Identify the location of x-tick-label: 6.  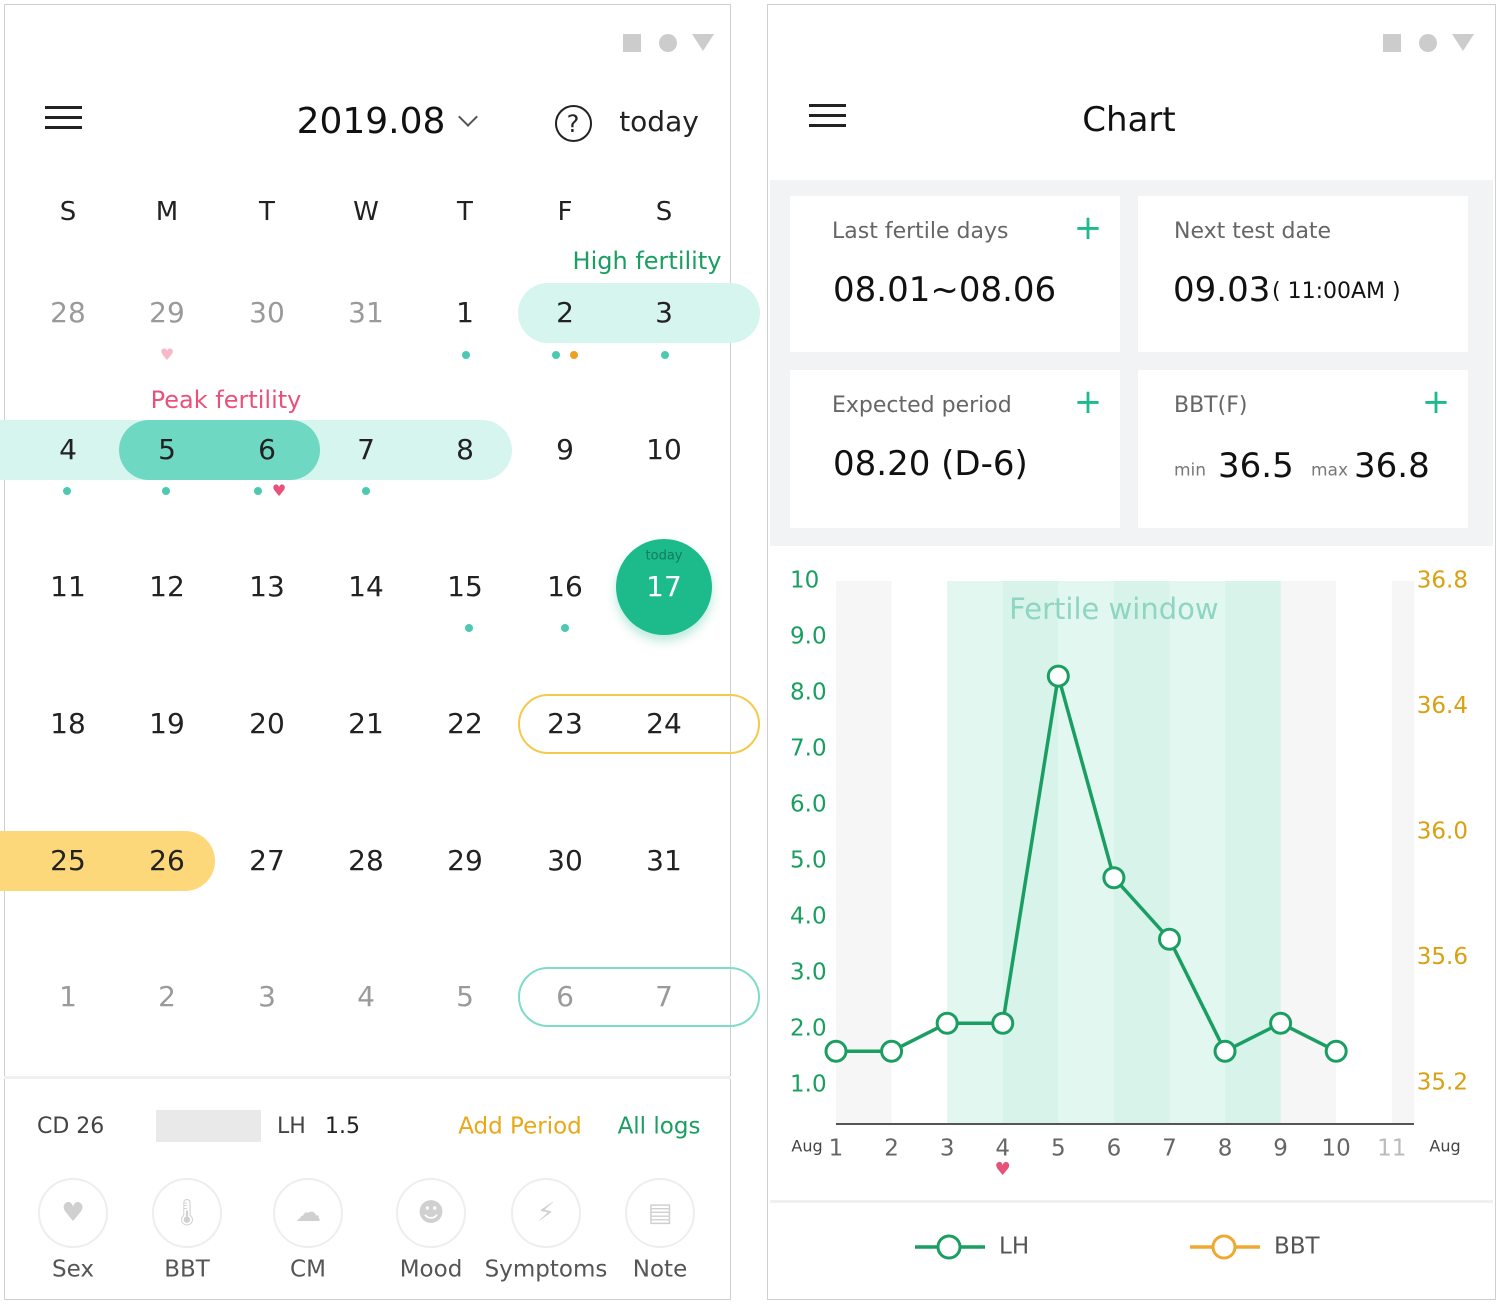
(1114, 1149).